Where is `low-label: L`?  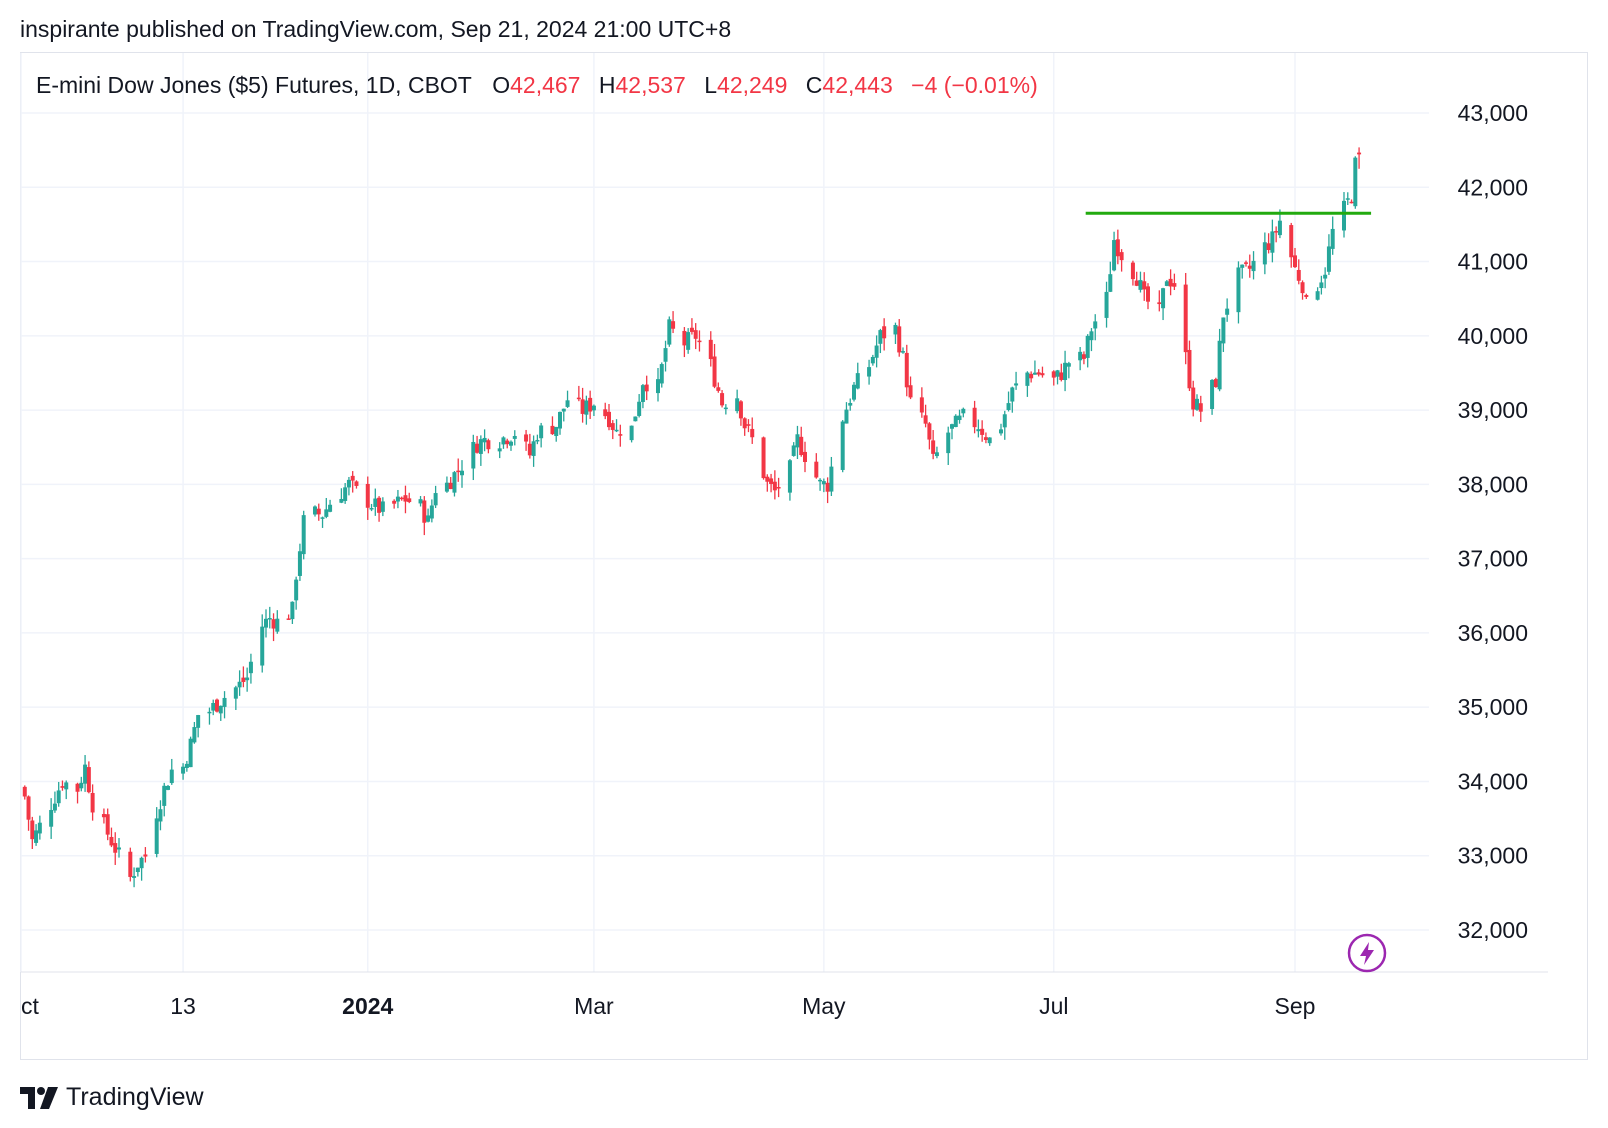
low-label: L is located at coordinates (711, 85).